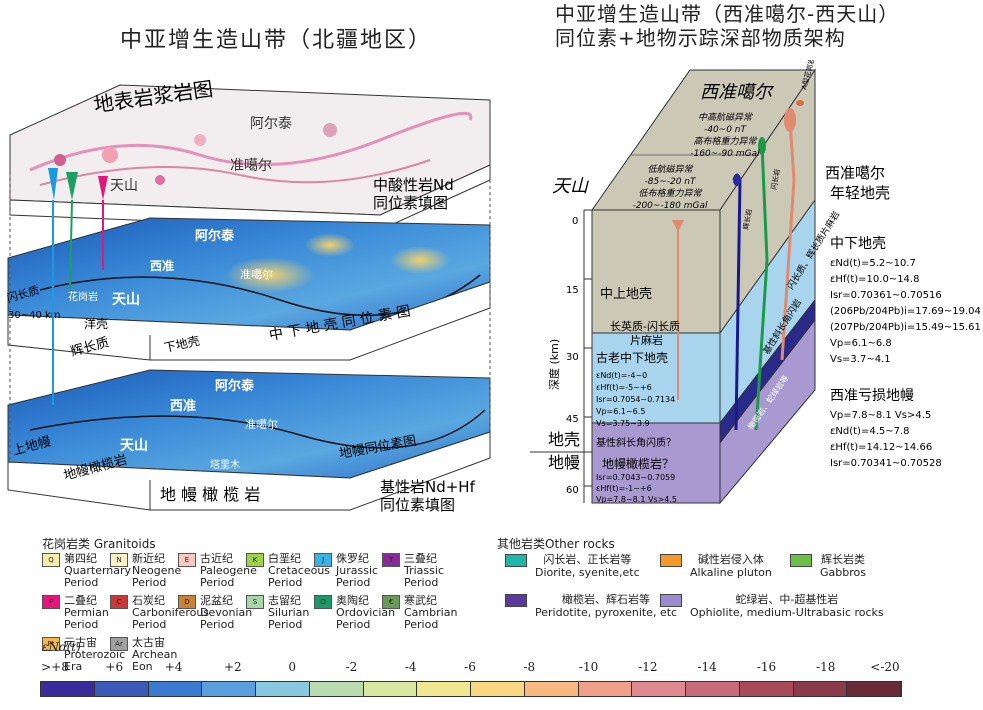  I want to click on surface-place-tianshan: 天山, so click(124, 186).